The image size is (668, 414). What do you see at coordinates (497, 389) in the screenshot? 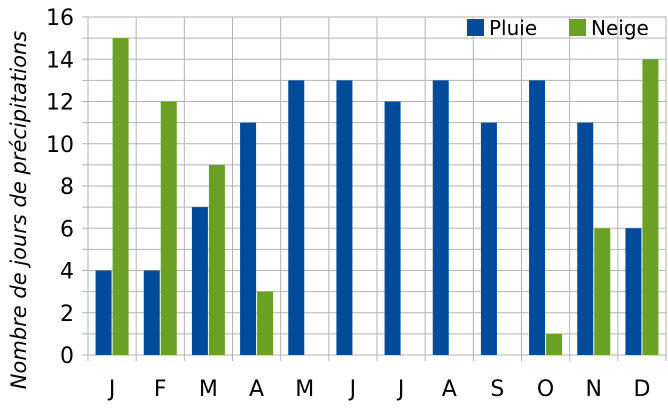
I see `x-tick-label: S` at bounding box center [497, 389].